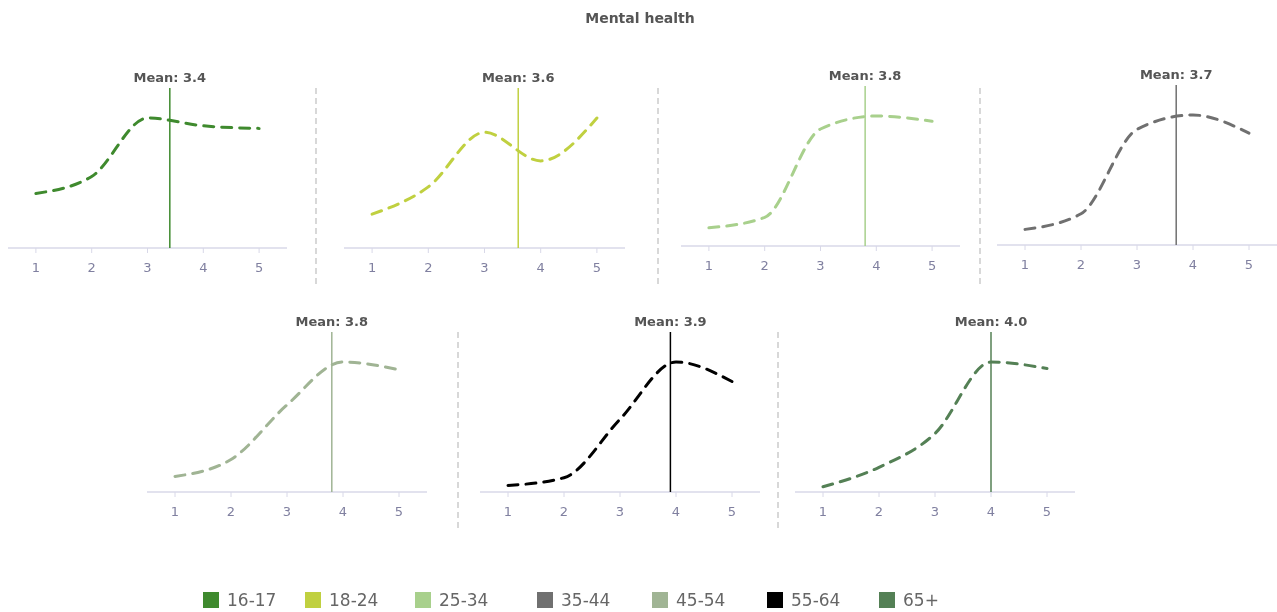  What do you see at coordinates (816, 600) in the screenshot?
I see `legend-label: 55-64` at bounding box center [816, 600].